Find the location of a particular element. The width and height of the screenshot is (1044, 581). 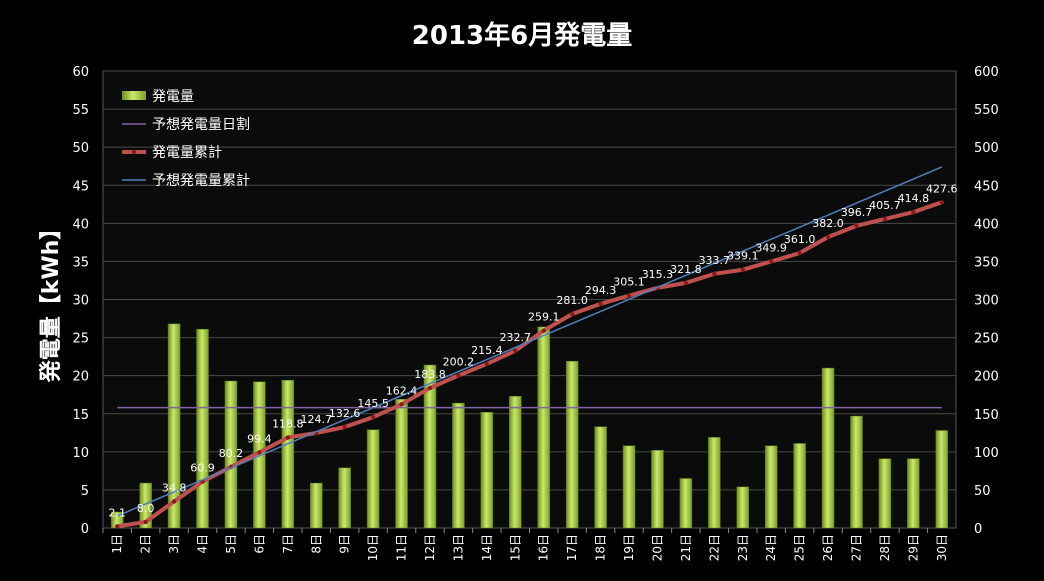

cumulative-data-label: 281.0 is located at coordinates (572, 300).